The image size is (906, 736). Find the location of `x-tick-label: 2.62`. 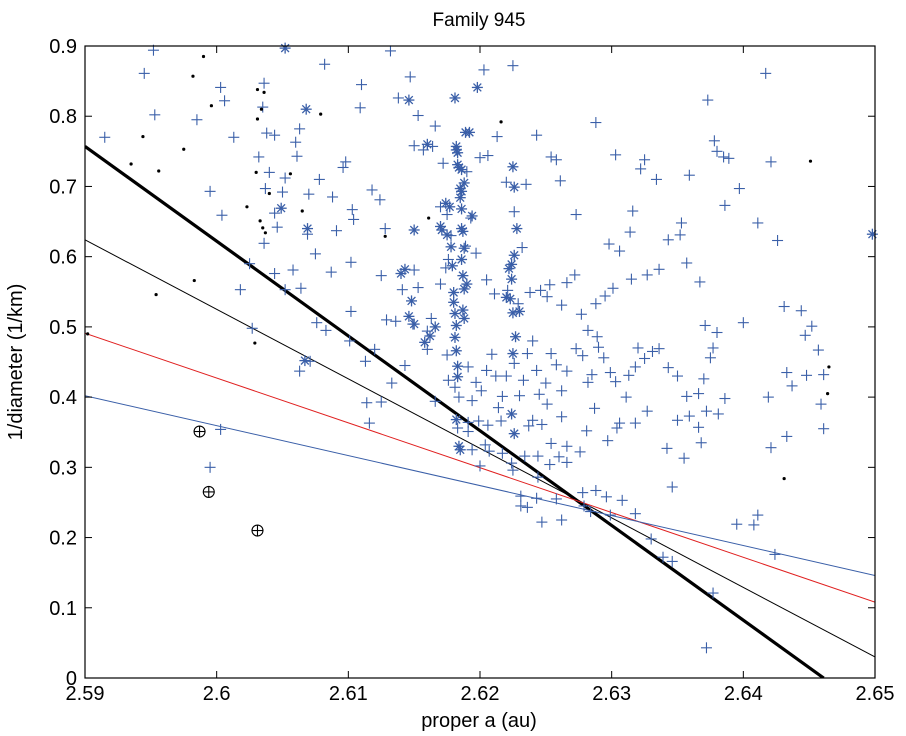

x-tick-label: 2.62 is located at coordinates (480, 694).